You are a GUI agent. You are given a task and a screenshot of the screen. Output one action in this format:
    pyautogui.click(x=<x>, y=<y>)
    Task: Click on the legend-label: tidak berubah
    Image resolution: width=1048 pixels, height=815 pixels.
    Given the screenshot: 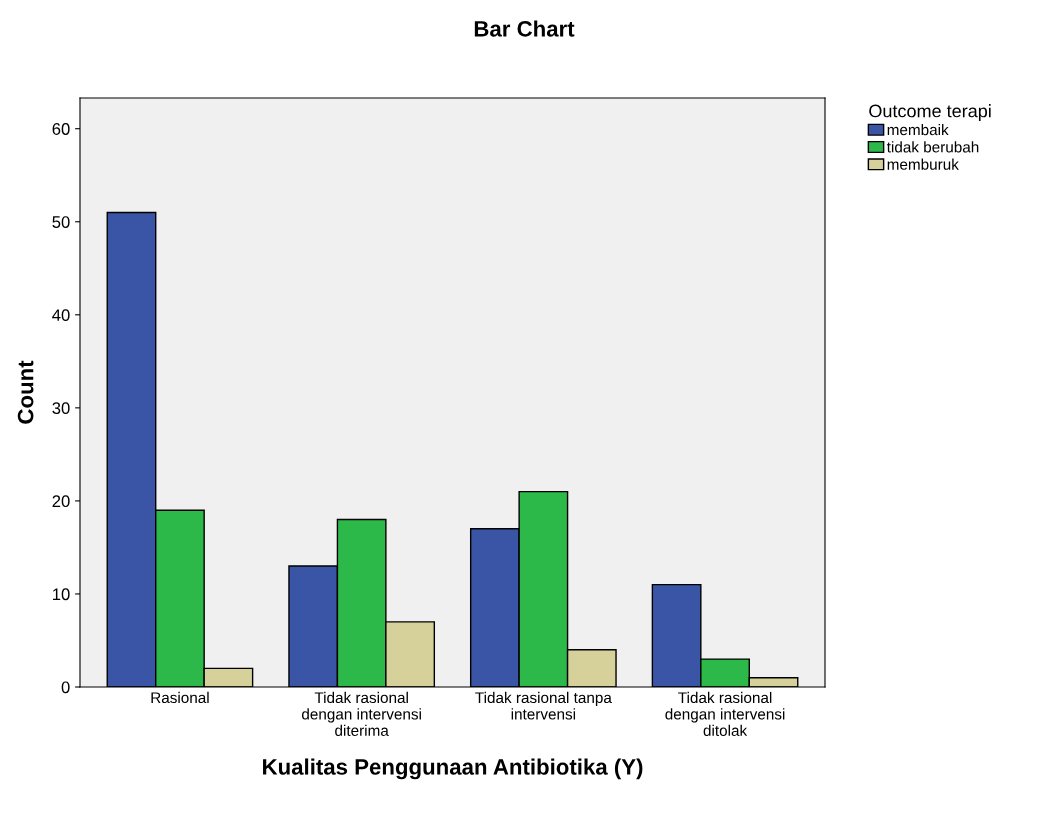 What is the action you would take?
    pyautogui.click(x=932, y=147)
    